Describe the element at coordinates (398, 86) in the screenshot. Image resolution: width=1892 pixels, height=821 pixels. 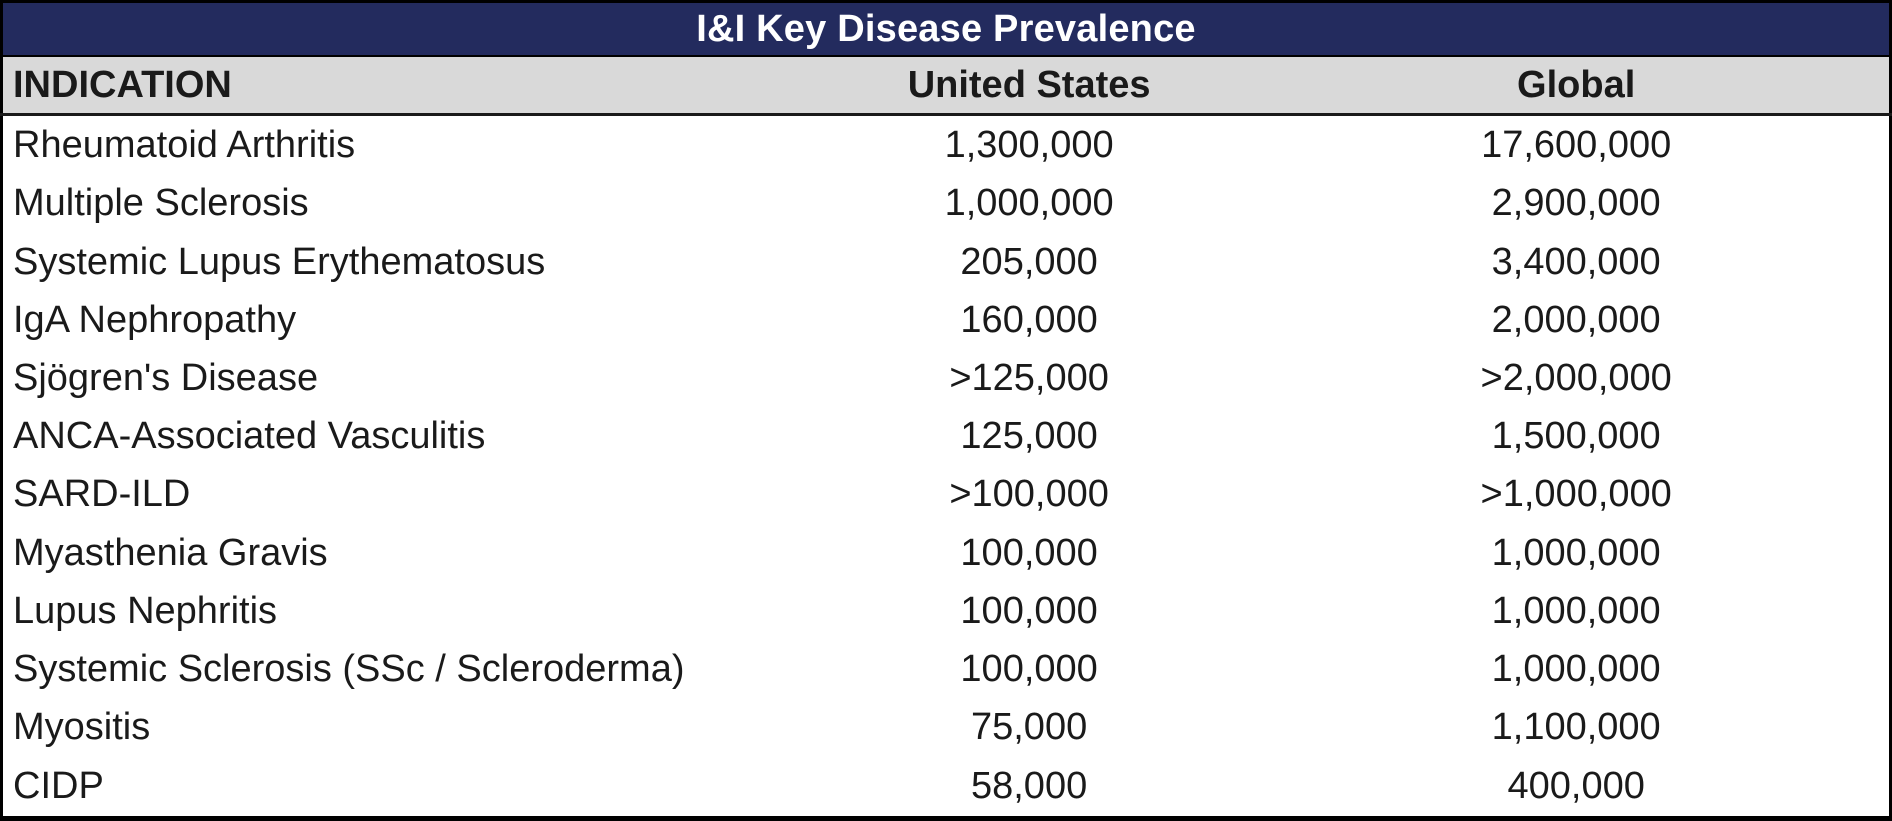
I see `column-header-indication: INDICATION` at that location.